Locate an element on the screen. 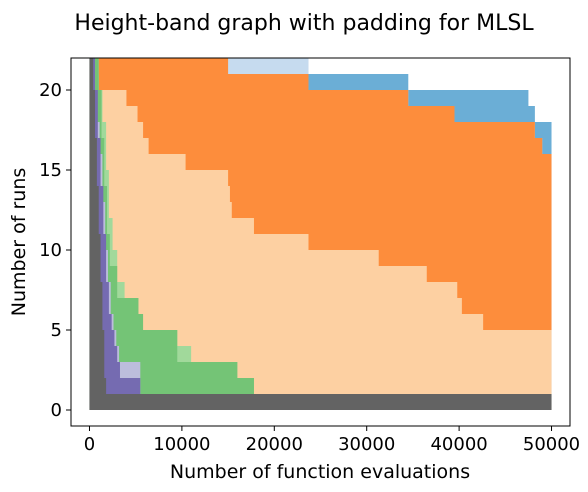  x-axis-label: Number of function evaluations is located at coordinates (320, 472).